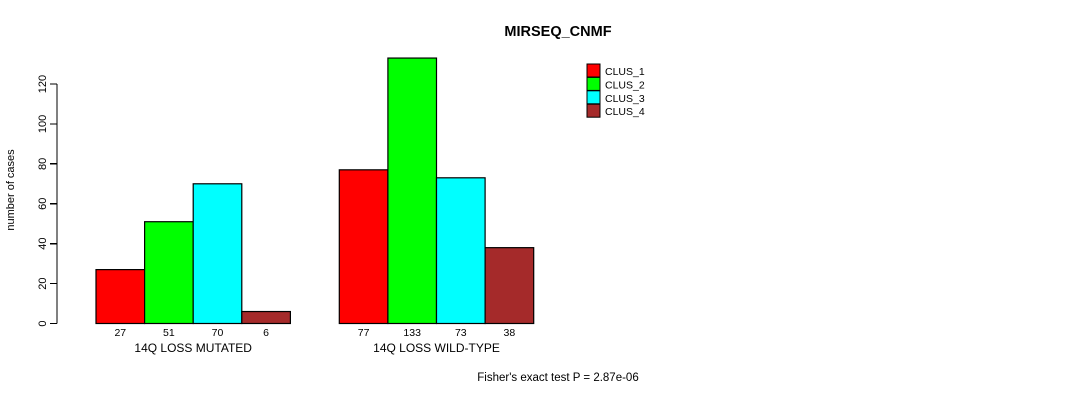 The image size is (1090, 400). What do you see at coordinates (43, 283) in the screenshot?
I see `y-tick-label: 20` at bounding box center [43, 283].